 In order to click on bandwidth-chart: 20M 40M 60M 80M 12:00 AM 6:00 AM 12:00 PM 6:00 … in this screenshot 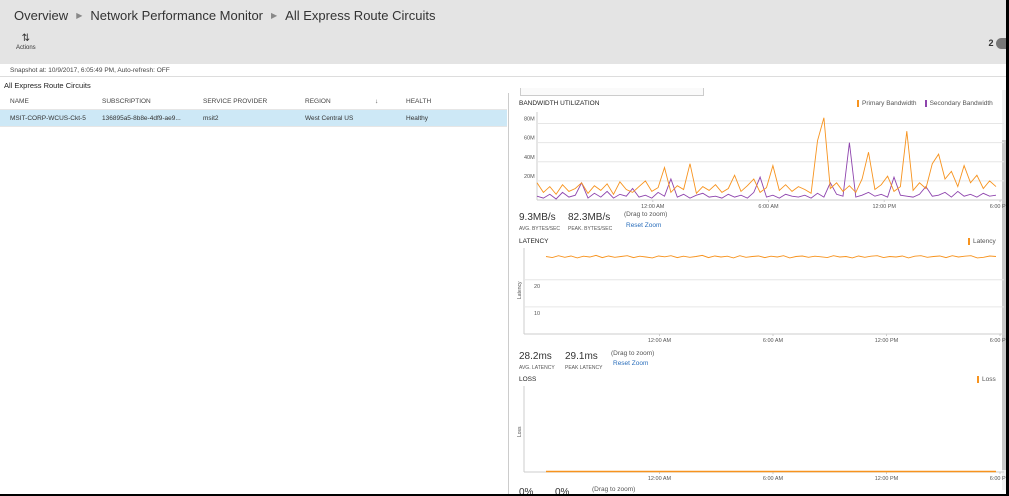, I will do `click(758, 159)`.